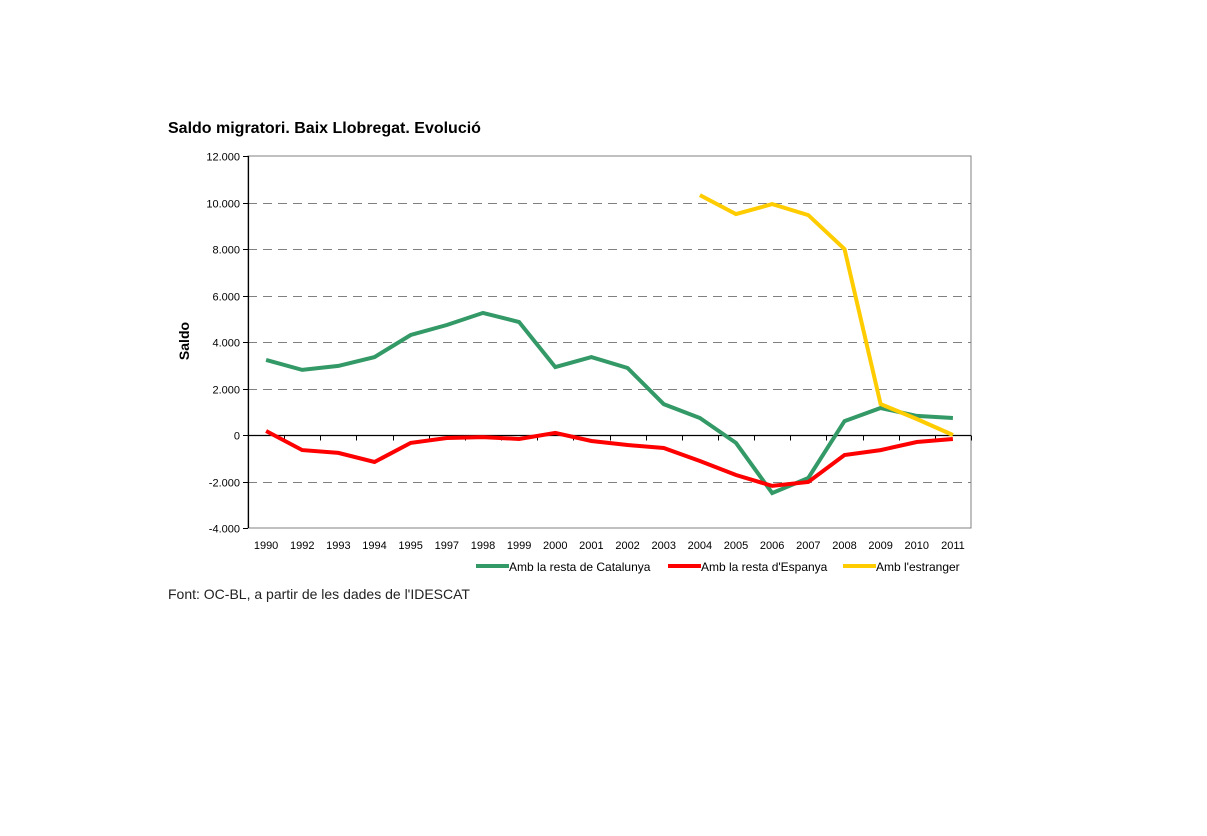  Describe the element at coordinates (808, 546) in the screenshot. I see `x-tick-label: 2007` at that location.